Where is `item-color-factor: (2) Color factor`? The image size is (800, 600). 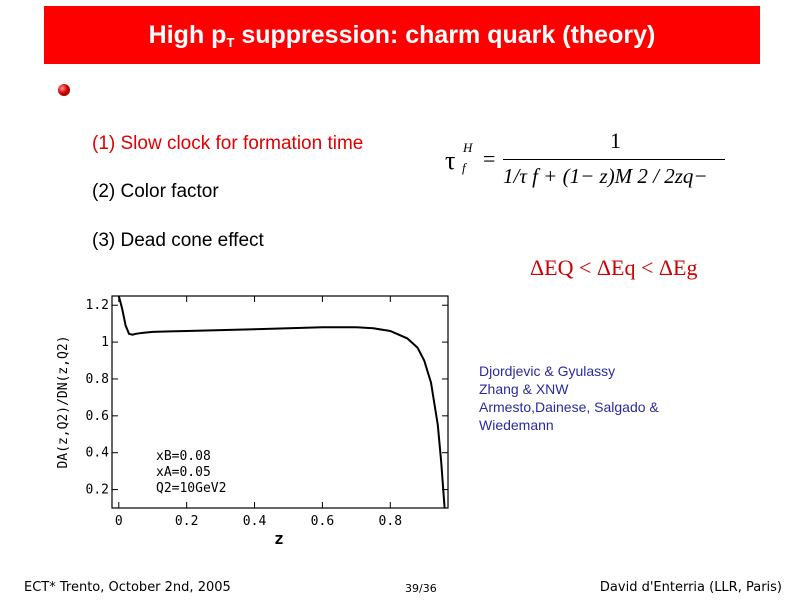 item-color-factor: (2) Color factor is located at coordinates (155, 191).